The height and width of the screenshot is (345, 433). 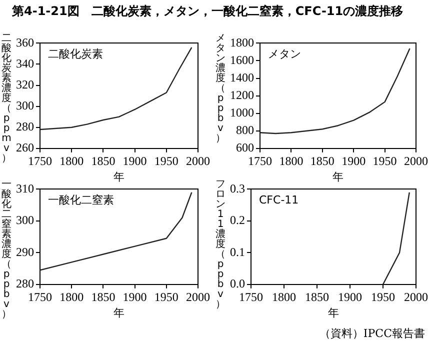 What do you see at coordinates (237, 251) in the screenshot?
I see `y-tick-label: 0.1` at bounding box center [237, 251].